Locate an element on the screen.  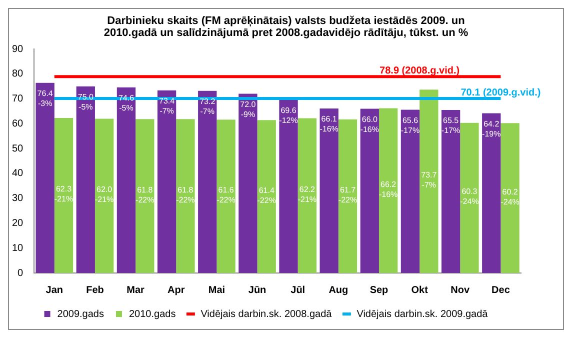
x-tick-label: Jūn is located at coordinates (257, 290).